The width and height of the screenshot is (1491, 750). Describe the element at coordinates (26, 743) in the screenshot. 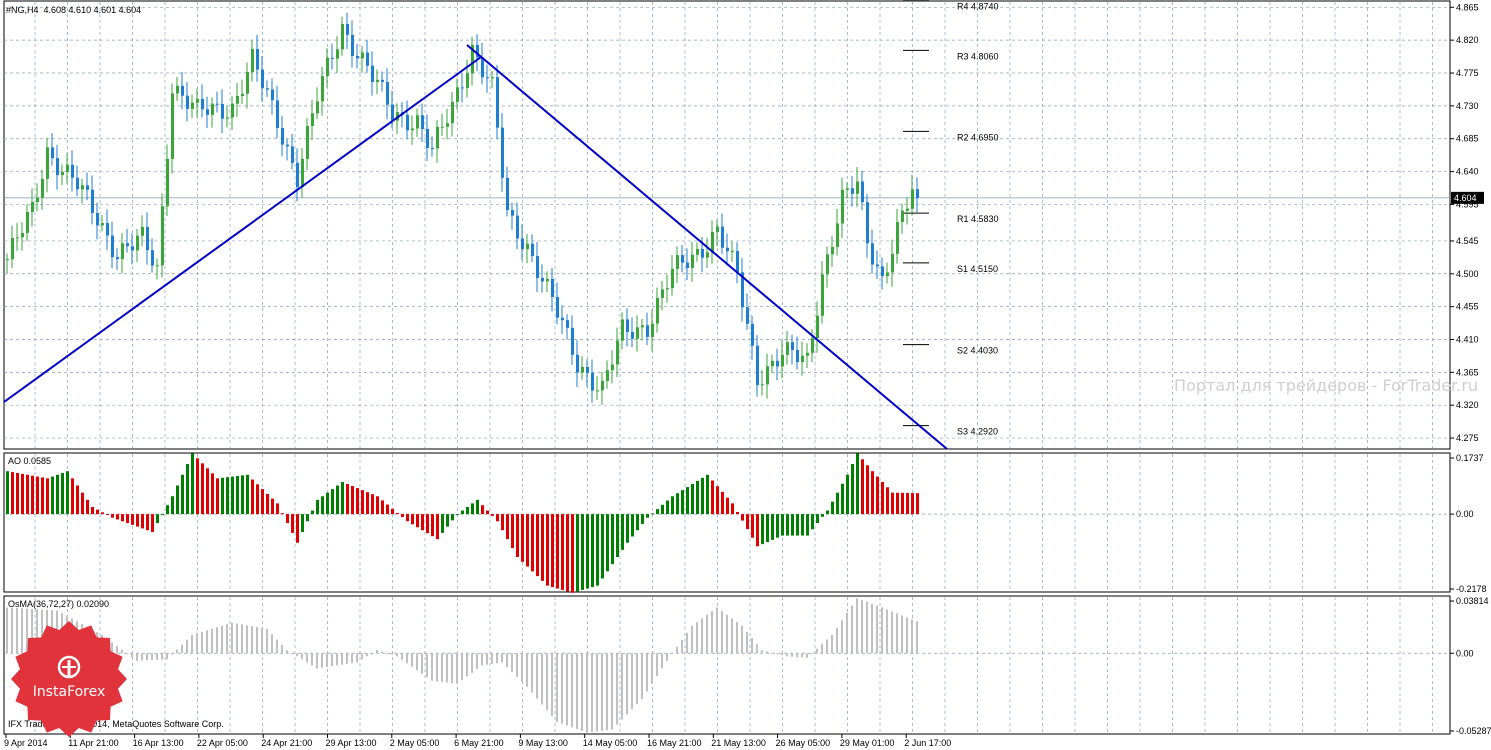

I see `time-tick-label: 9 Apr 2014` at that location.